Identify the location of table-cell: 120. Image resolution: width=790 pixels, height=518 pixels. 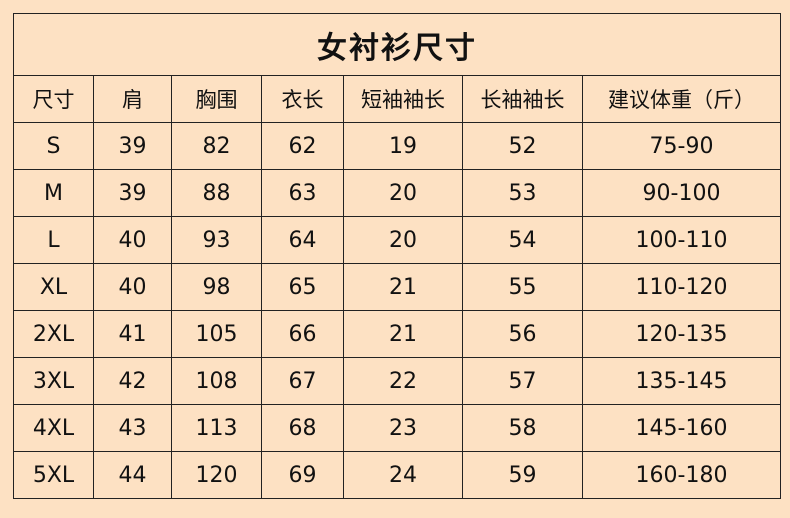
(216, 475).